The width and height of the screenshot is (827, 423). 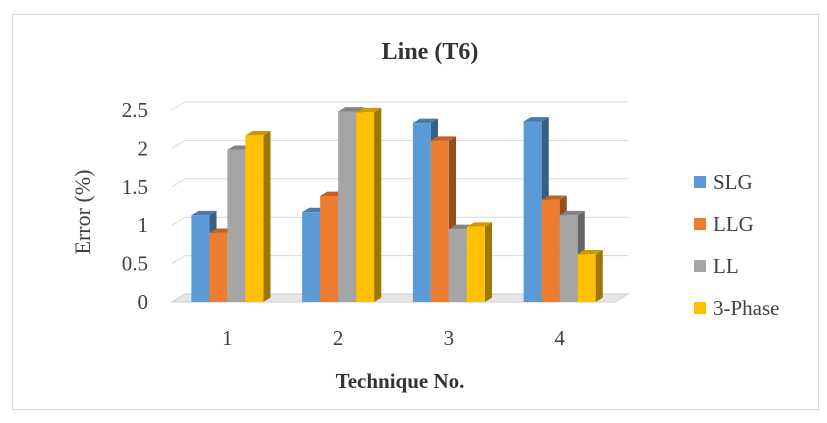 I want to click on y-axis-ticks: 0 0.5 1 1.5 2 2.5, so click(x=135, y=206).